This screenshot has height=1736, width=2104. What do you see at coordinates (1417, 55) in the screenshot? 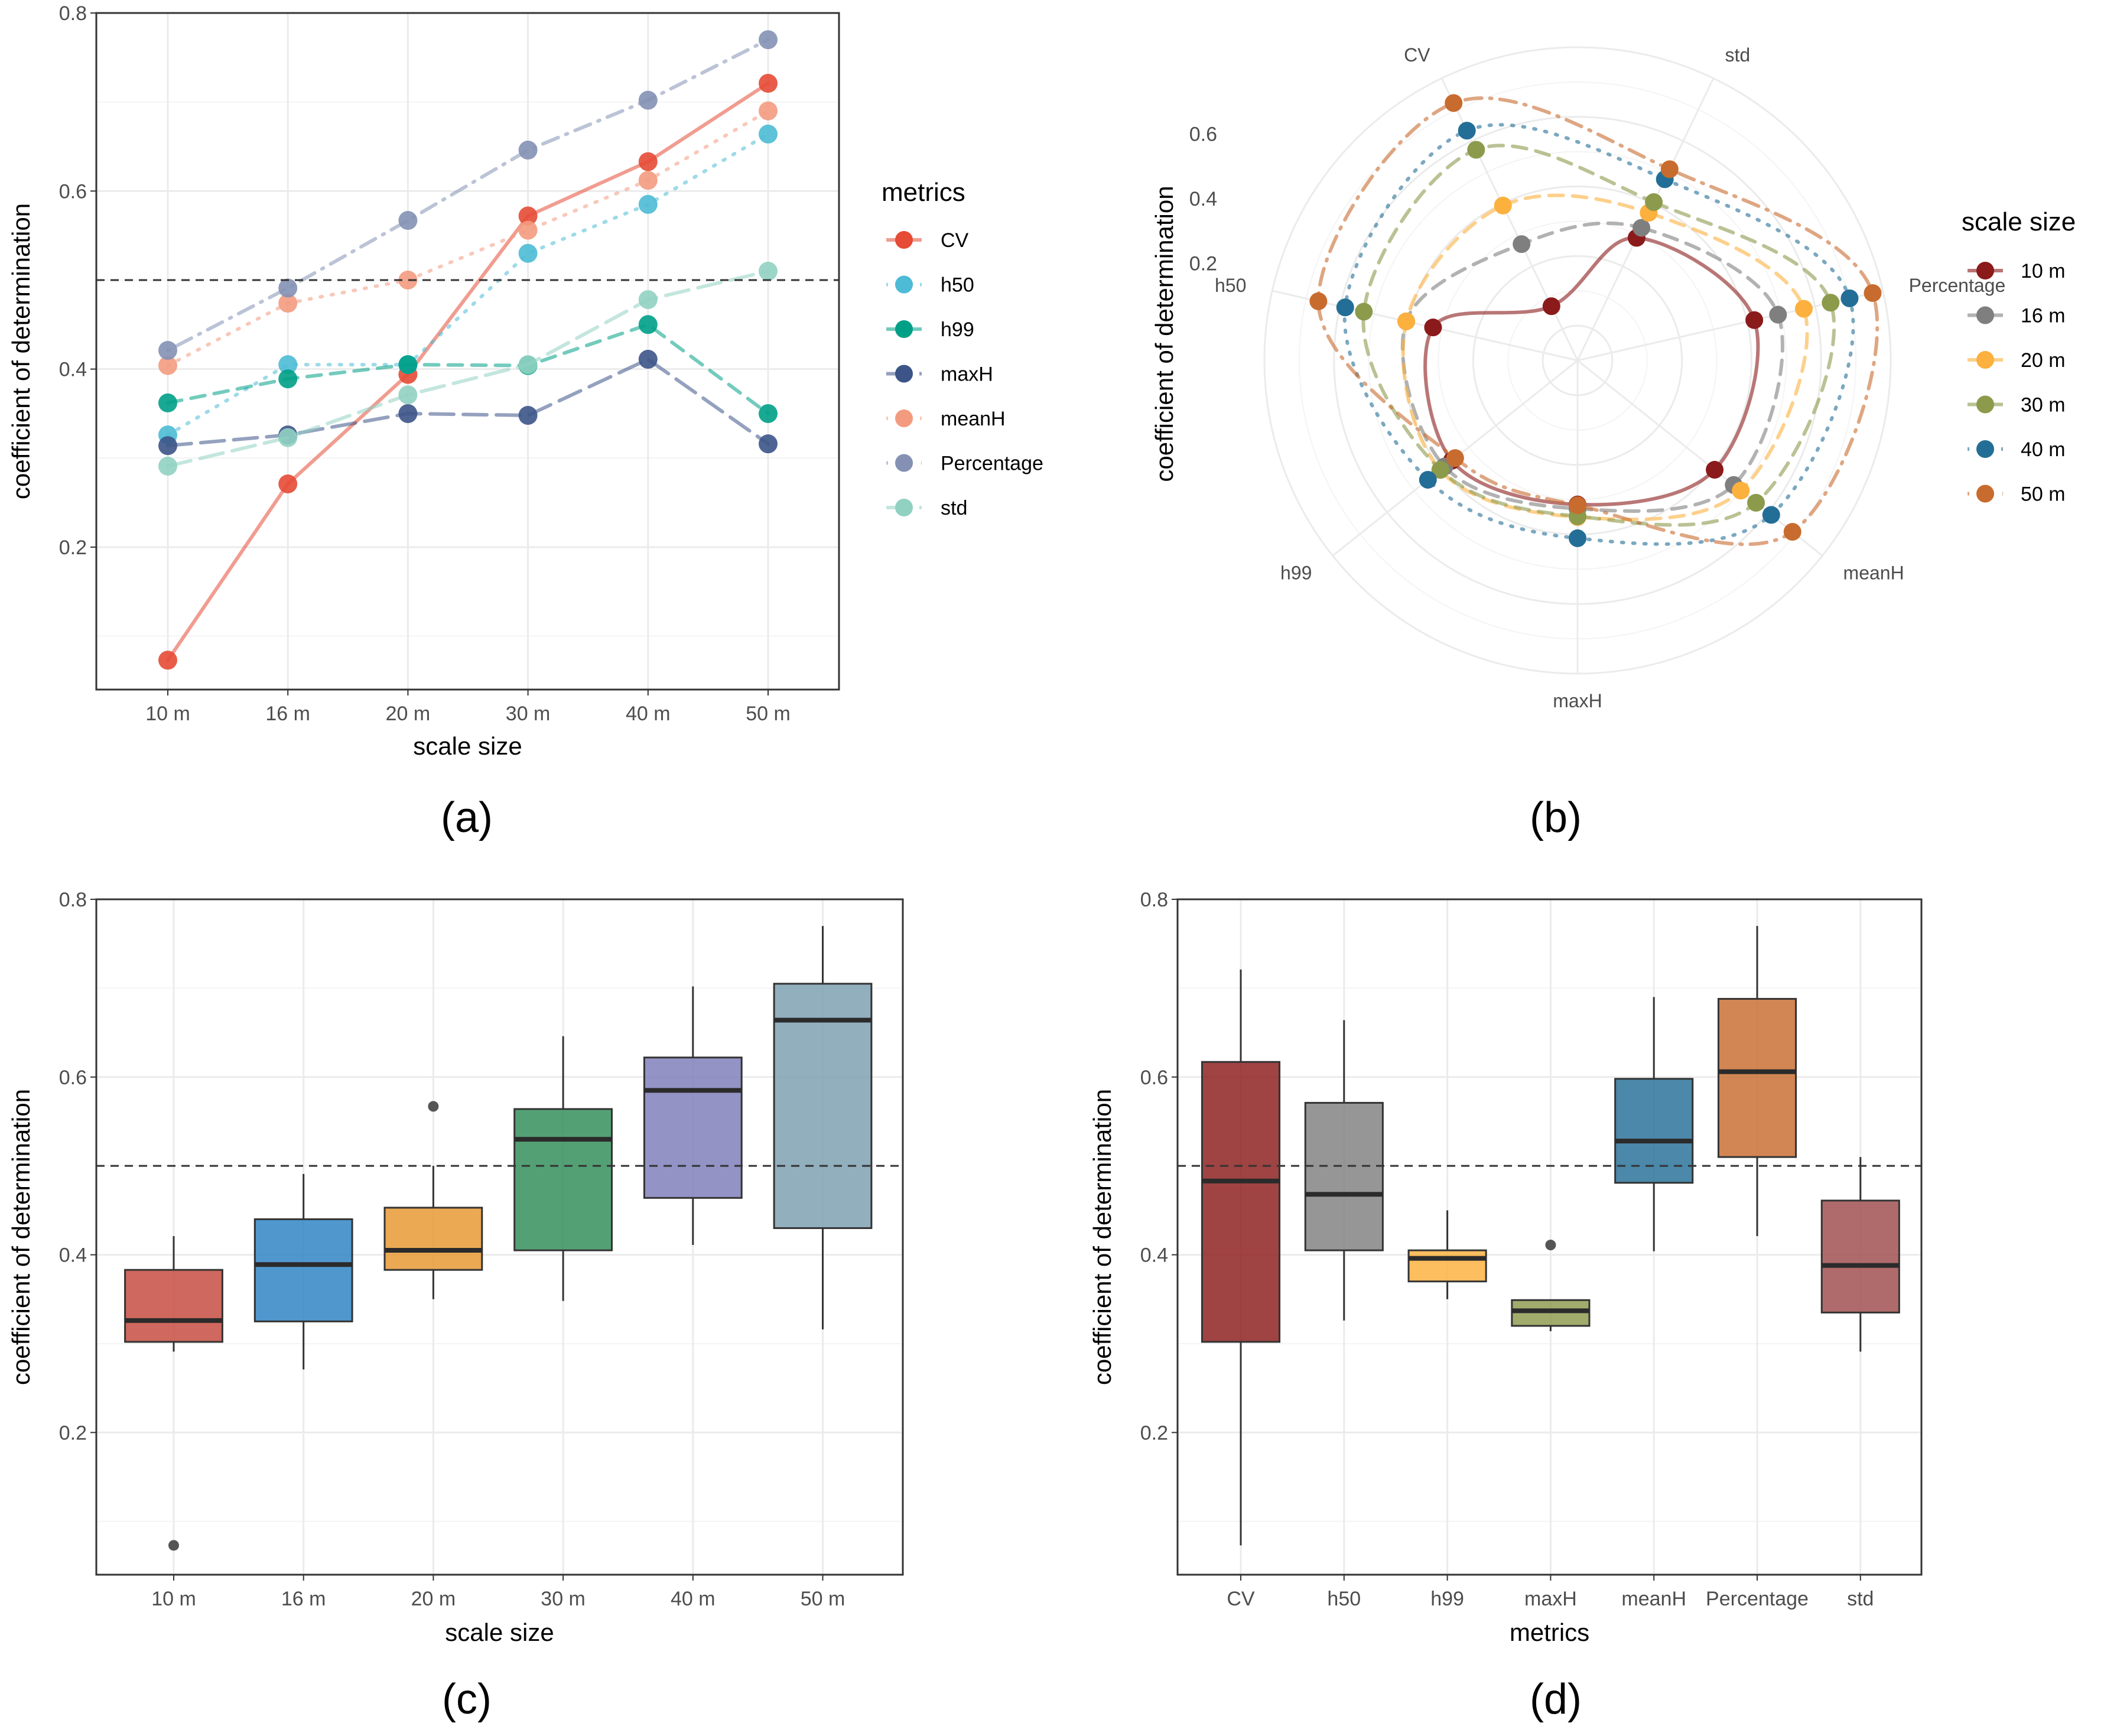
I see `polar-category-label: CV` at bounding box center [1417, 55].